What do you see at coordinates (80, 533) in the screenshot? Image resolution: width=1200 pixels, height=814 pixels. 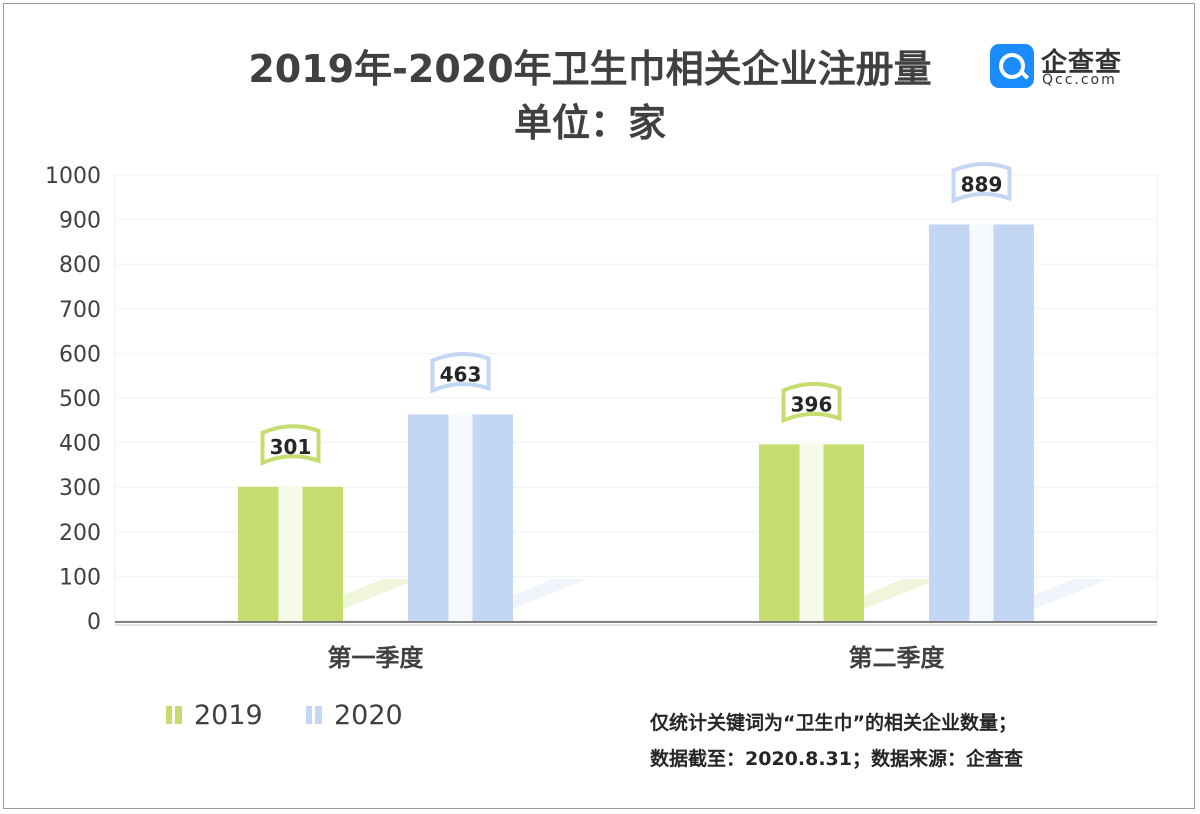 I see `y-tick-label: 200` at bounding box center [80, 533].